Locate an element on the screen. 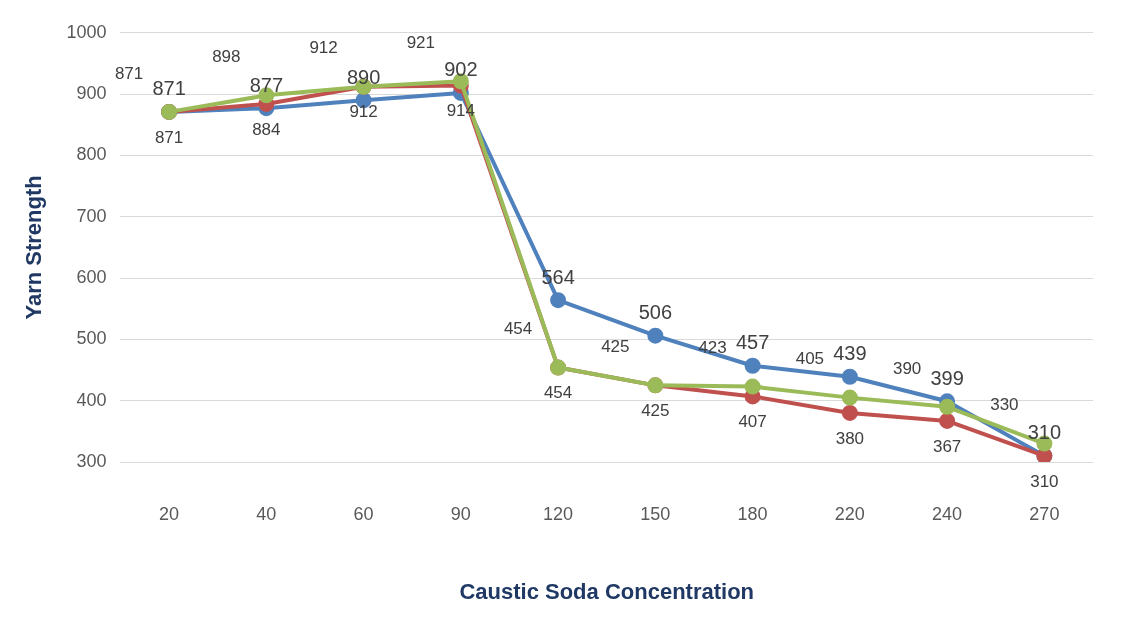 Image resolution: width=1133 pixels, height=632 pixels. data-label: 367 is located at coordinates (947, 446).